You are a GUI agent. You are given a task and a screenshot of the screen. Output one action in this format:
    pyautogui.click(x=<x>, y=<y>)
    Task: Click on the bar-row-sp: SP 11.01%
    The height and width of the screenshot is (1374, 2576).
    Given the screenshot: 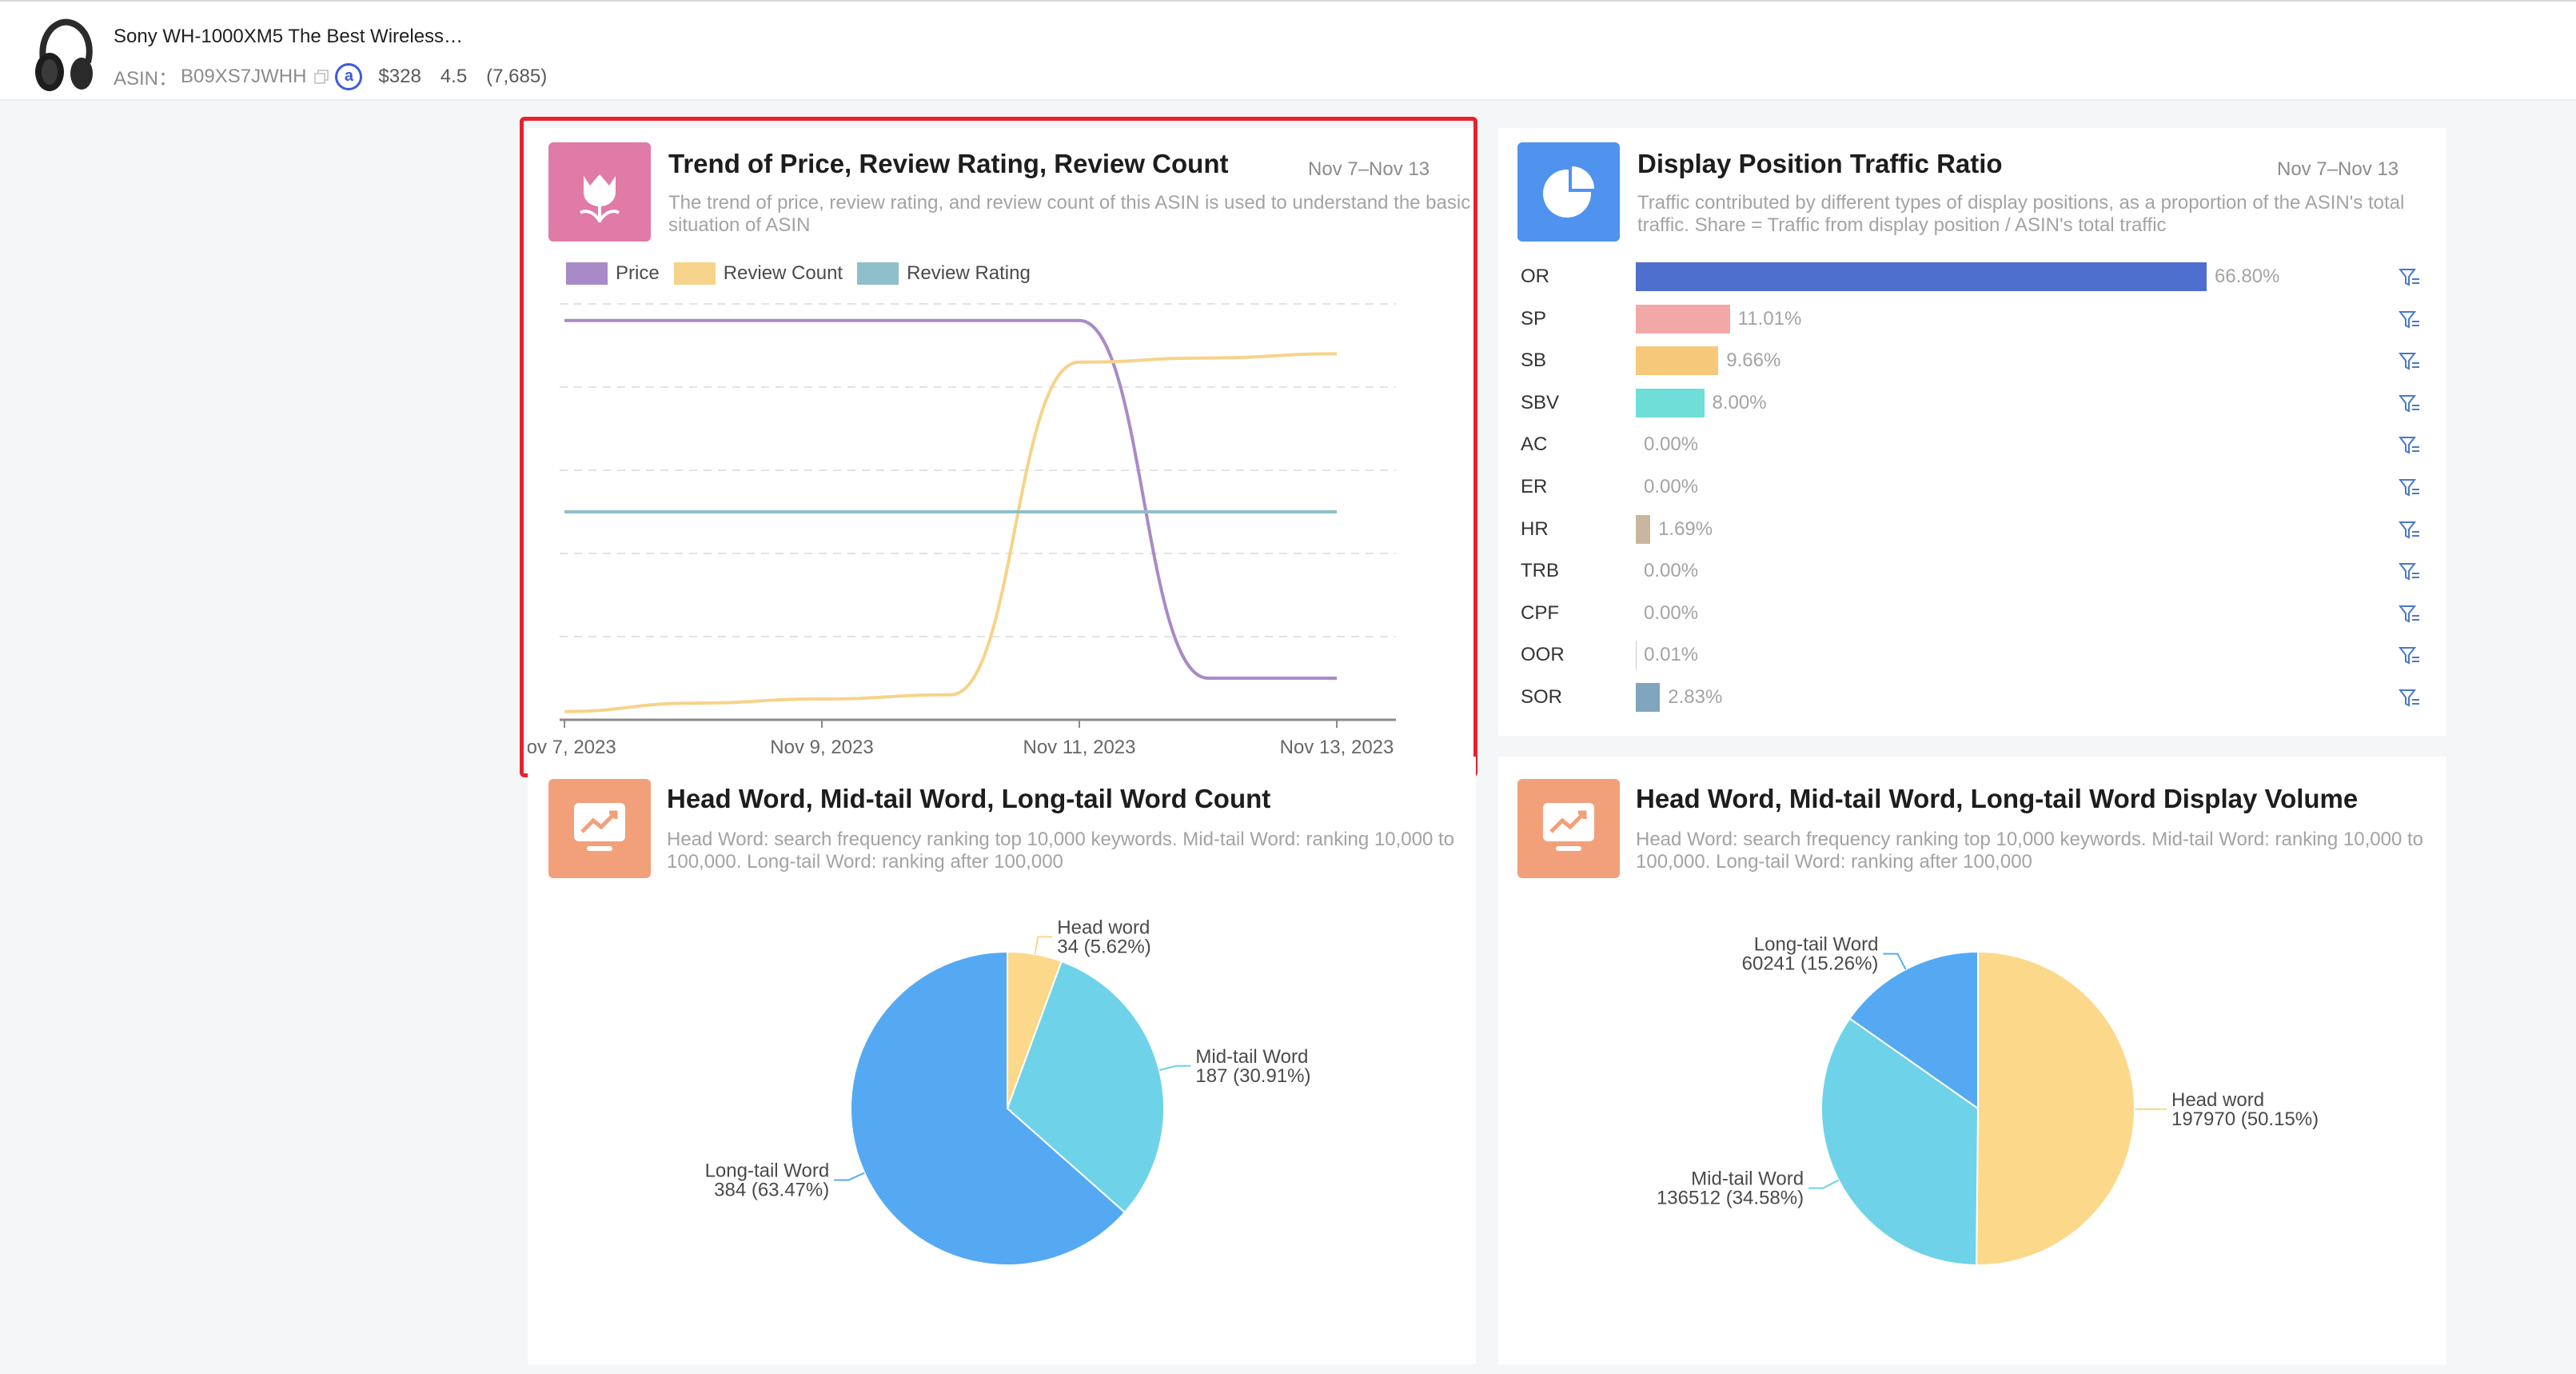 What is the action you would take?
    pyautogui.click(x=1977, y=325)
    